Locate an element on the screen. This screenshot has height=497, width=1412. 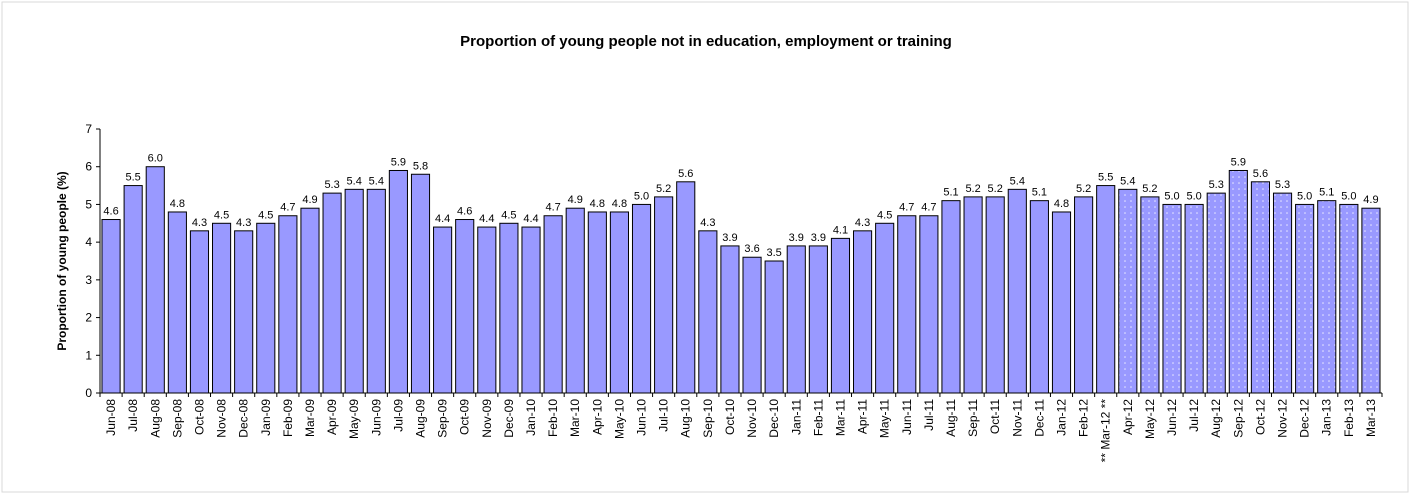
data-label: 5.6 is located at coordinates (685, 174).